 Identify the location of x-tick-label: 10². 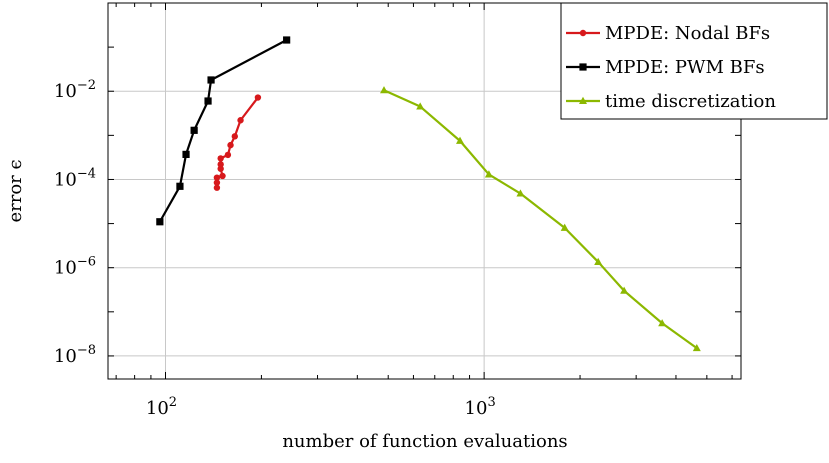
(161, 407).